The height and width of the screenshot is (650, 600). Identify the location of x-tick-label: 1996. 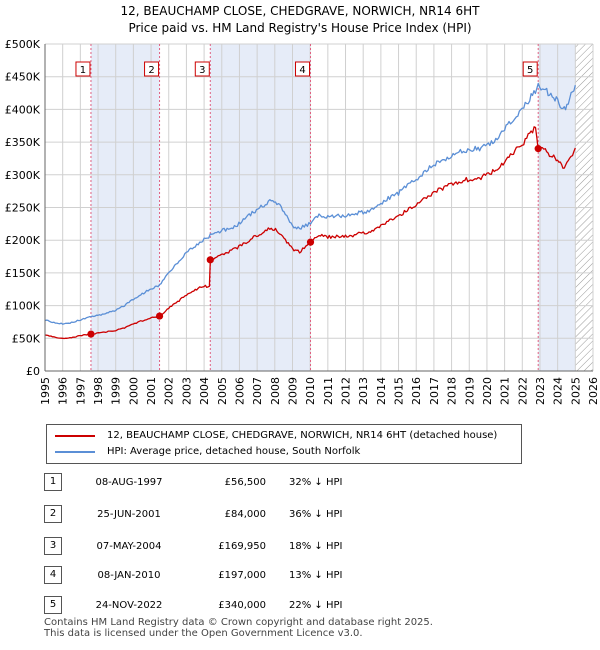
(63, 391).